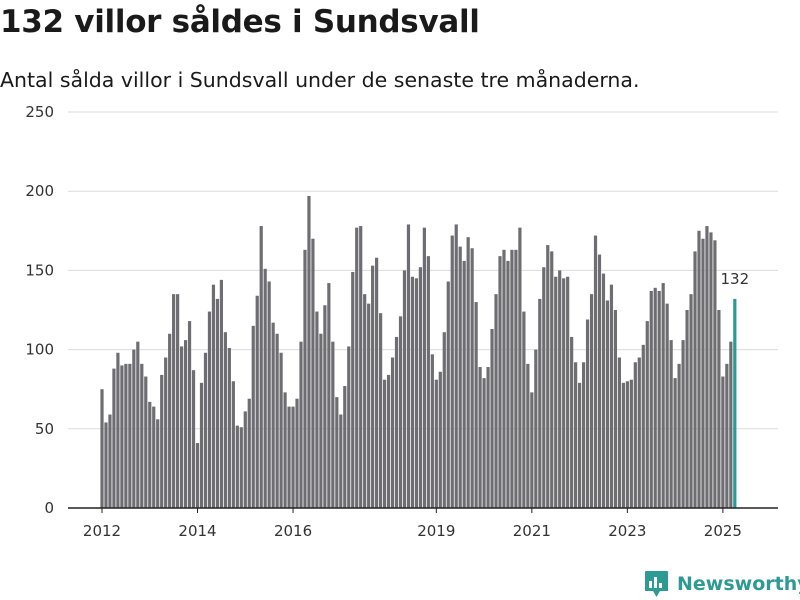 The image size is (800, 600). I want to click on y-tick-label: 150, so click(39, 270).